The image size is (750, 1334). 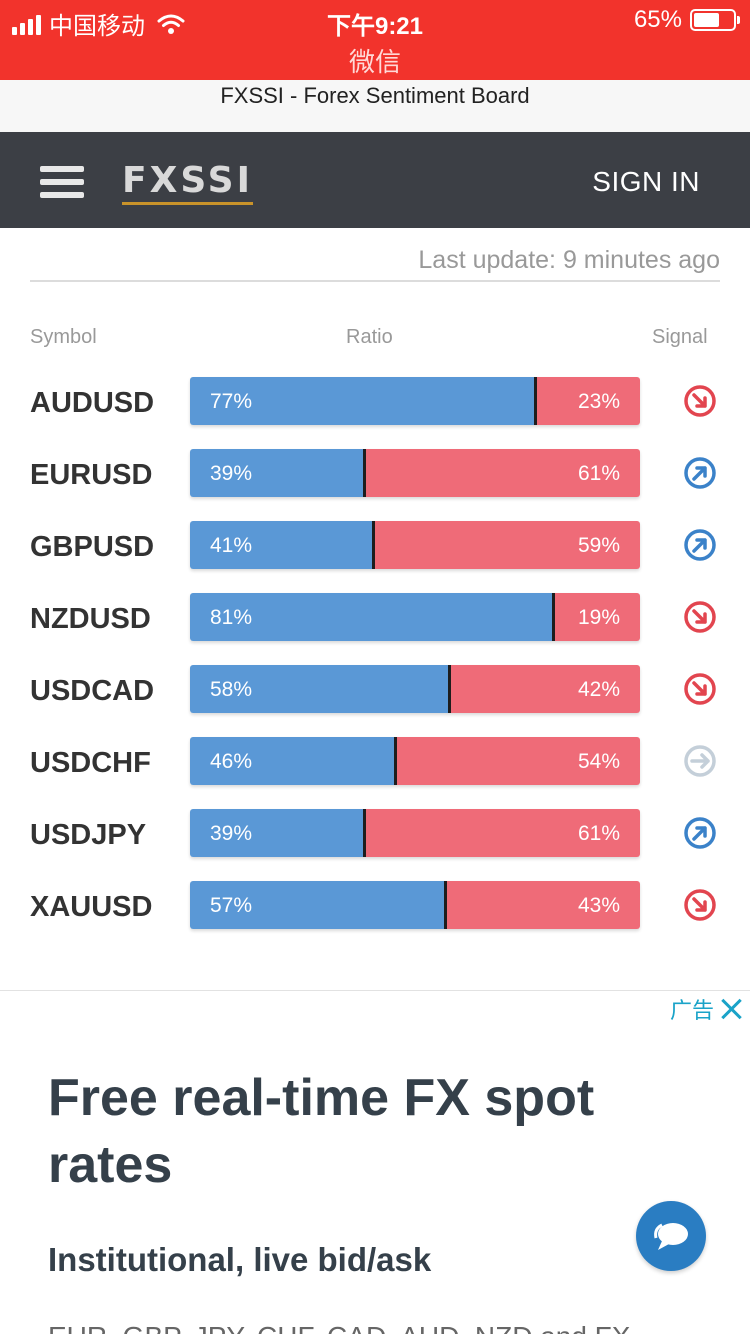 I want to click on column-header-symbol: Symbol, so click(x=63, y=337).